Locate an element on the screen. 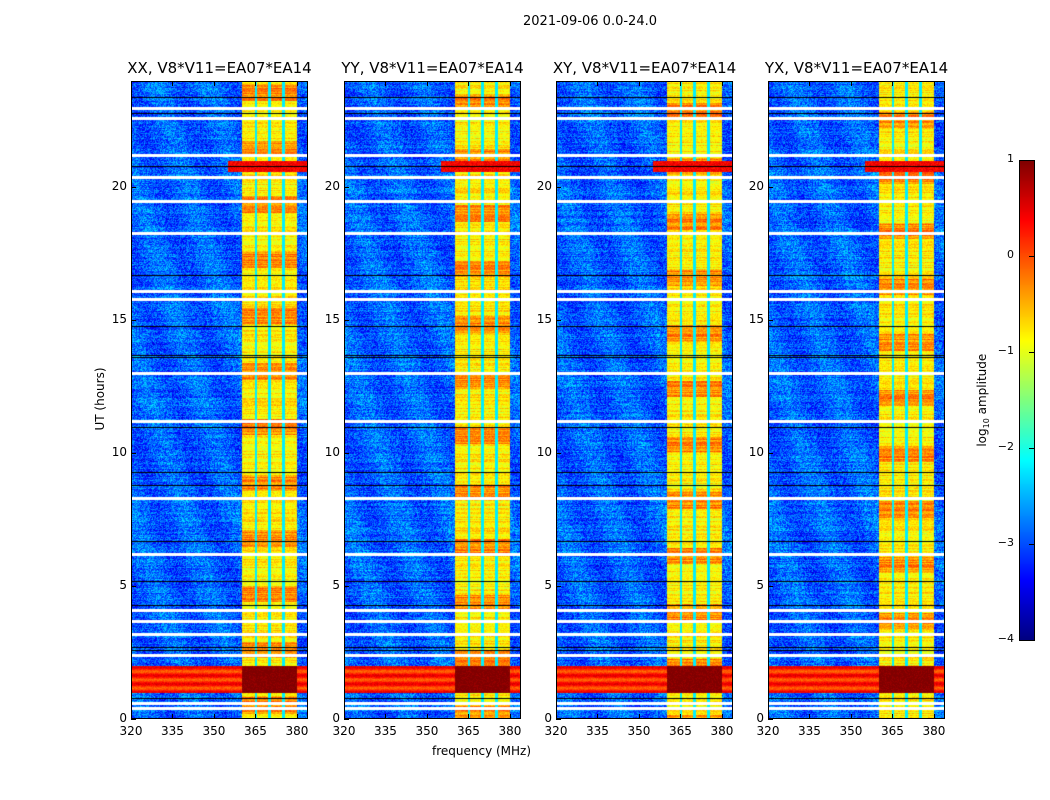  colorbar-tick-label: 1 is located at coordinates (1010, 158).